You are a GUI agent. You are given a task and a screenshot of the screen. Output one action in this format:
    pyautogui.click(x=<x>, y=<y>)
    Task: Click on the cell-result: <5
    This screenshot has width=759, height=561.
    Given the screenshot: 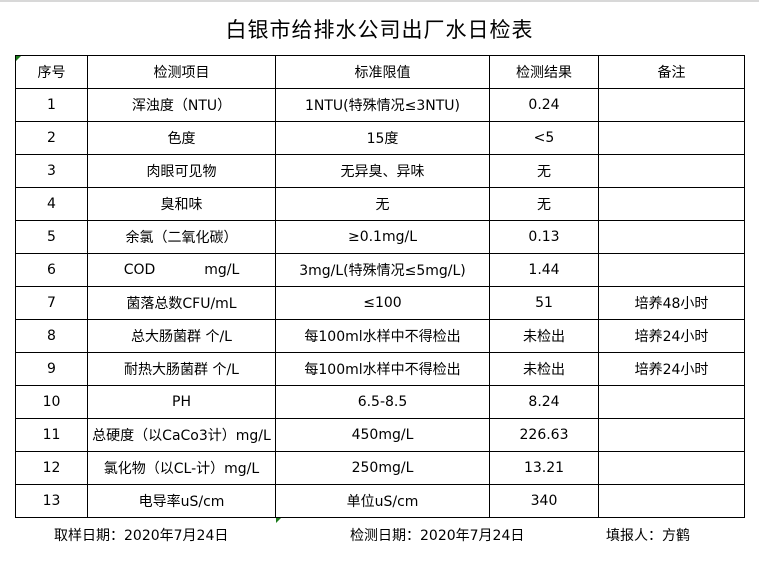 What is the action you would take?
    pyautogui.click(x=544, y=138)
    